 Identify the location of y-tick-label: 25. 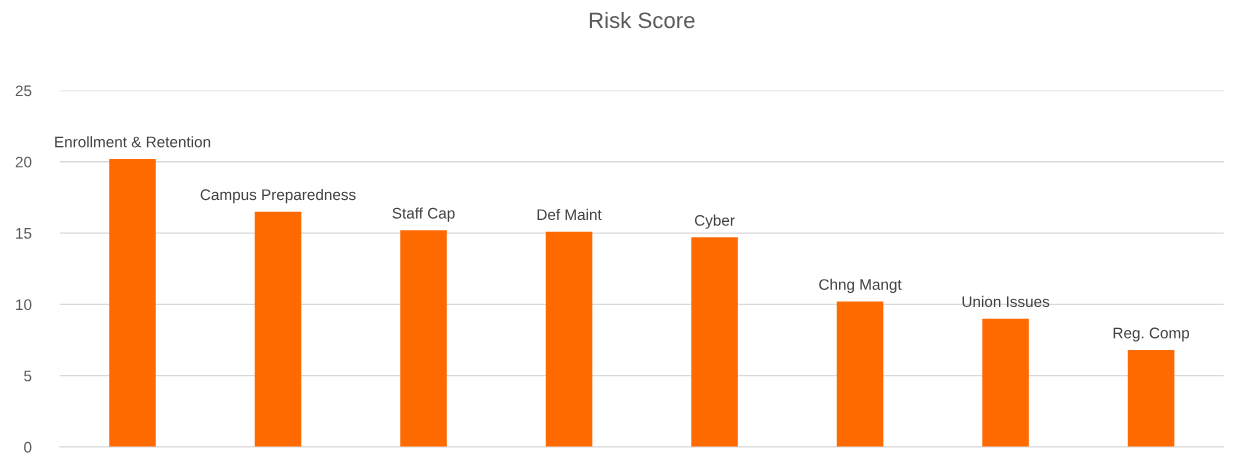
(23, 91).